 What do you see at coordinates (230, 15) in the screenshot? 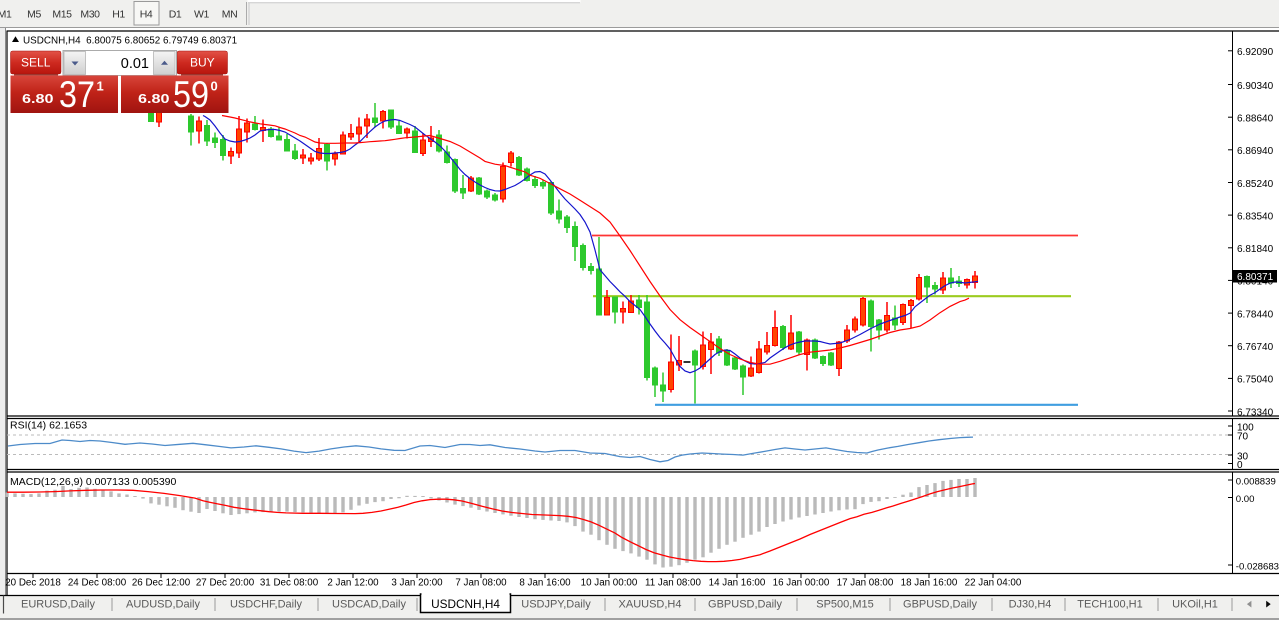
I see `svg-text: MN` at bounding box center [230, 15].